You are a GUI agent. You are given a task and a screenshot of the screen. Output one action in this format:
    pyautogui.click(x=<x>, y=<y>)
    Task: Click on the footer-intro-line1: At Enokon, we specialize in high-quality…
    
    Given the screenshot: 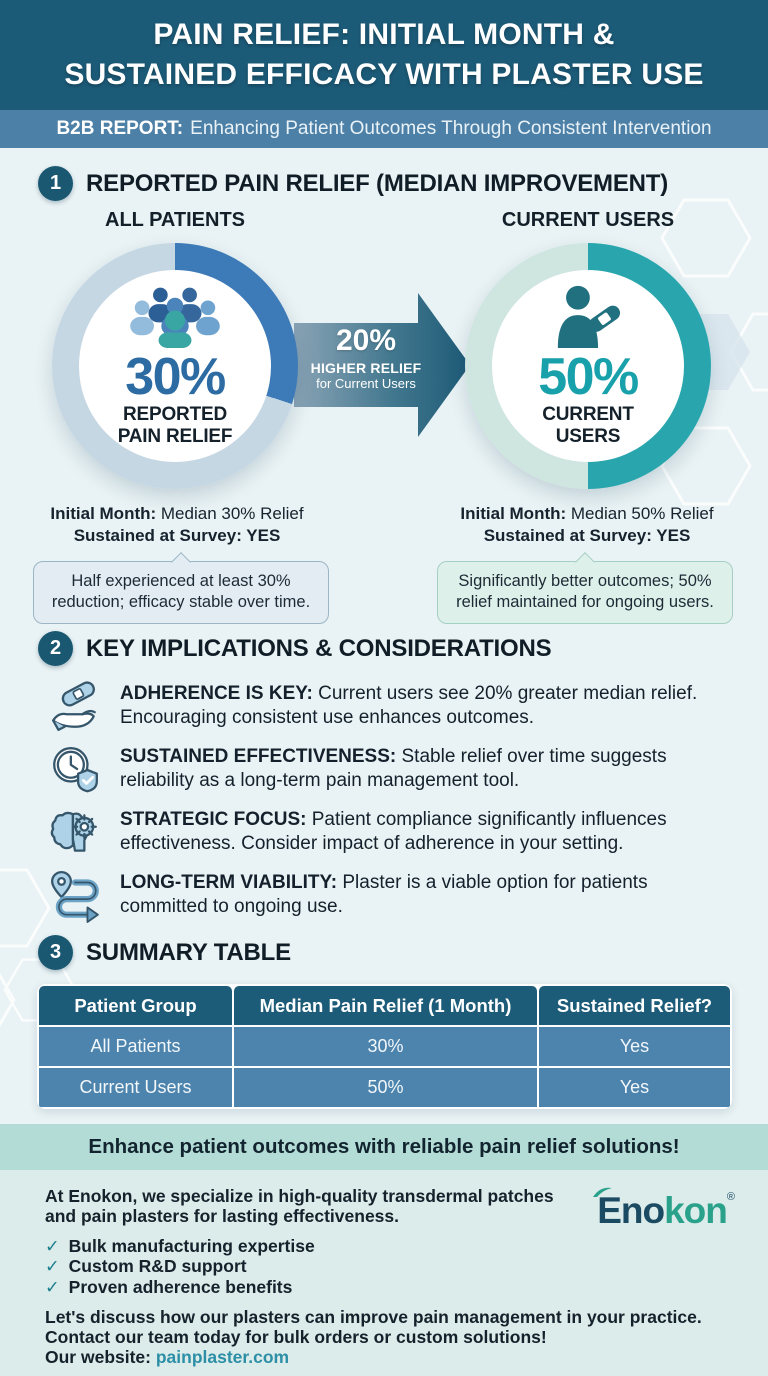 What is the action you would take?
    pyautogui.click(x=299, y=1196)
    